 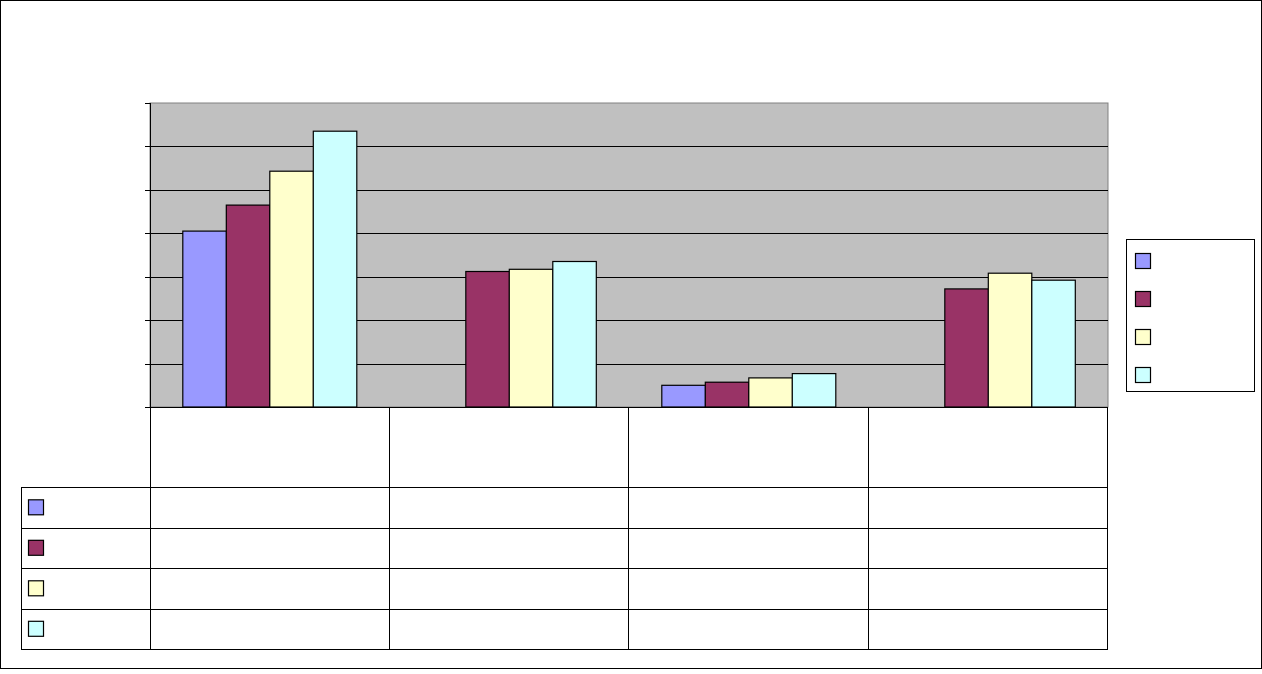 What do you see at coordinates (1190, 315) in the screenshot?
I see `legend` at bounding box center [1190, 315].